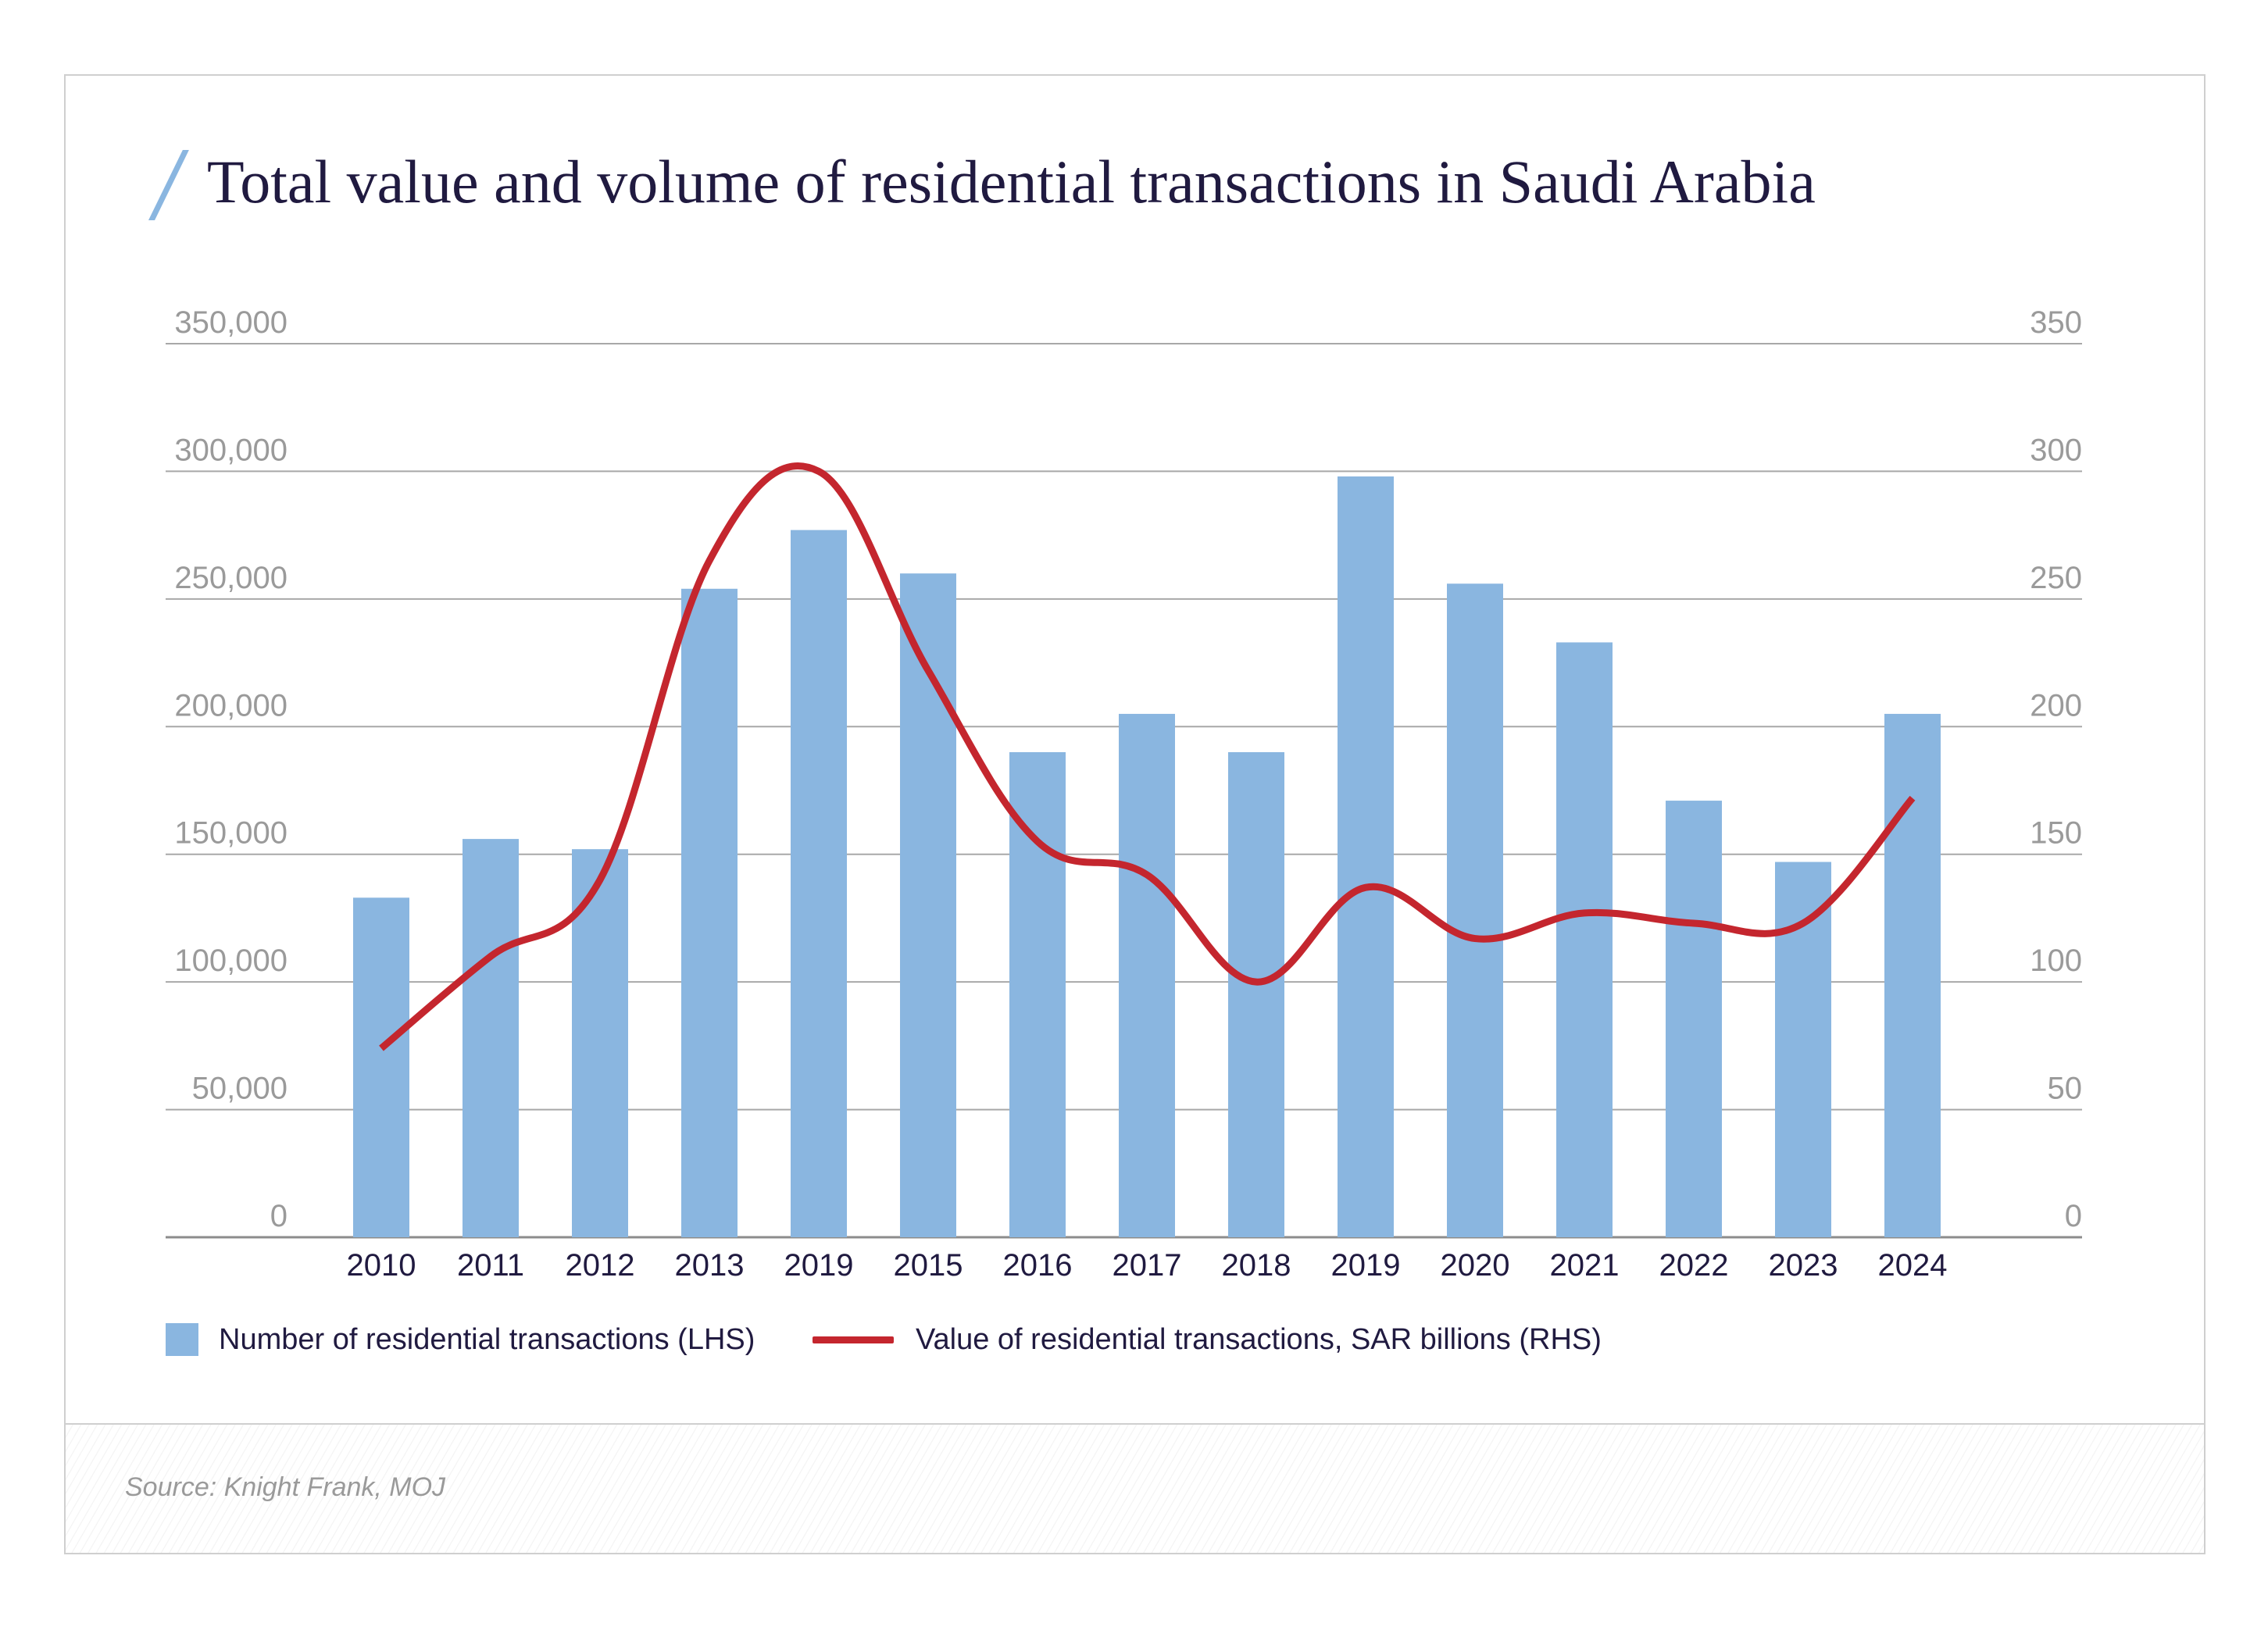  What do you see at coordinates (231, 322) in the screenshot?
I see `y-left-tick-label: 350,000` at bounding box center [231, 322].